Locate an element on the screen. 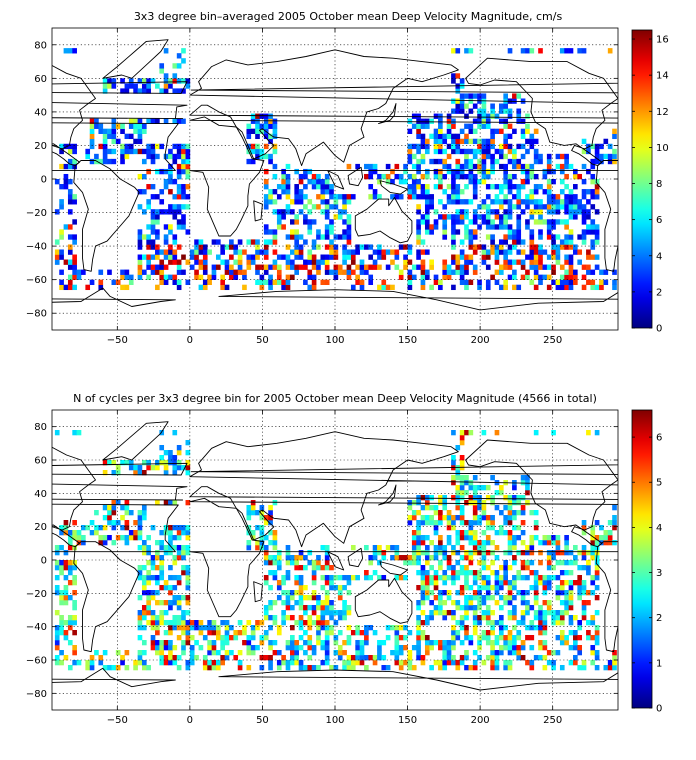 This screenshot has height=760, width=696. colorbar-frame is located at coordinates (642, 559).